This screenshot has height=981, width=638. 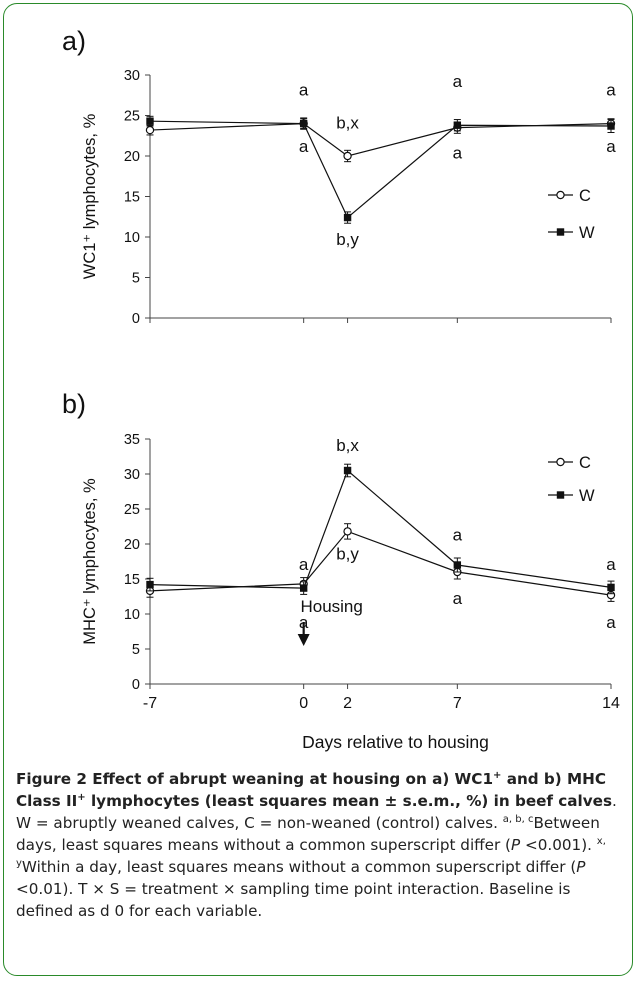 I want to click on housing-label: Housing, so click(x=331, y=606).